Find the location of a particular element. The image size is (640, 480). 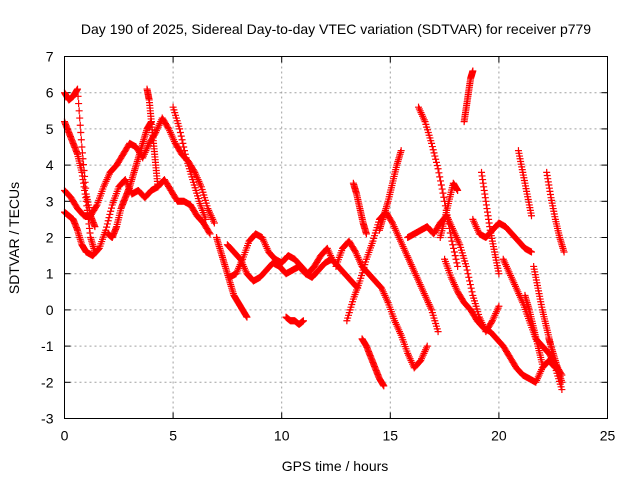

series-arc-v is located at coordinates (502, 235).